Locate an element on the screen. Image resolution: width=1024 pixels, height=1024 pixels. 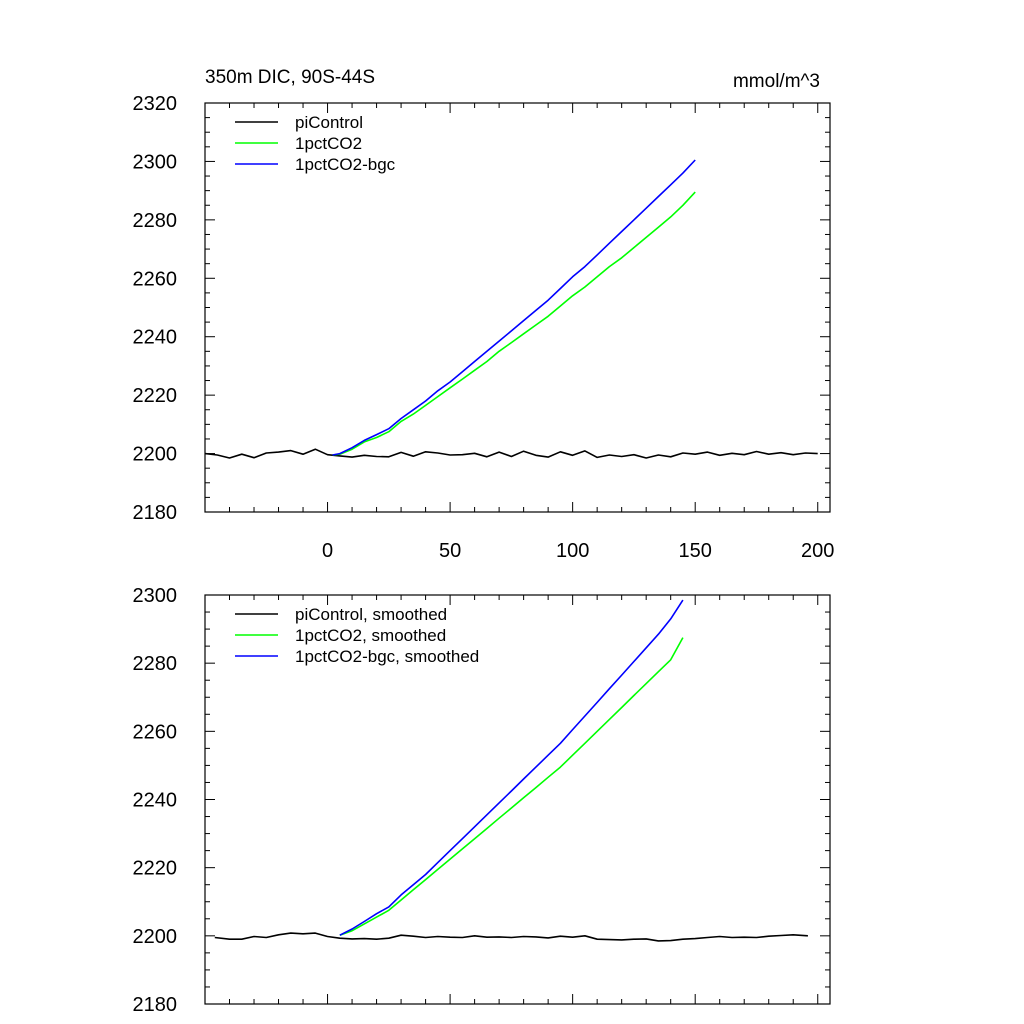
series-line-picontrol is located at coordinates (511, 453).